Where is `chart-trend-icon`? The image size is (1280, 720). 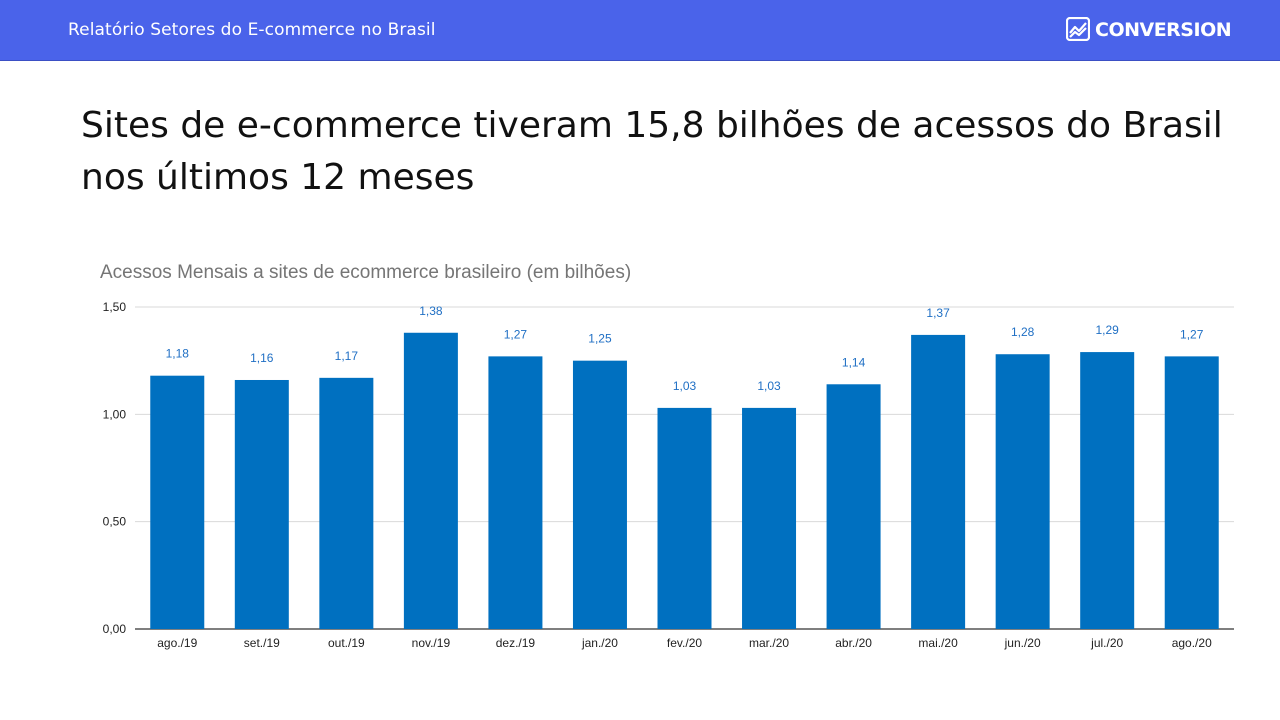 chart-trend-icon is located at coordinates (1078, 29).